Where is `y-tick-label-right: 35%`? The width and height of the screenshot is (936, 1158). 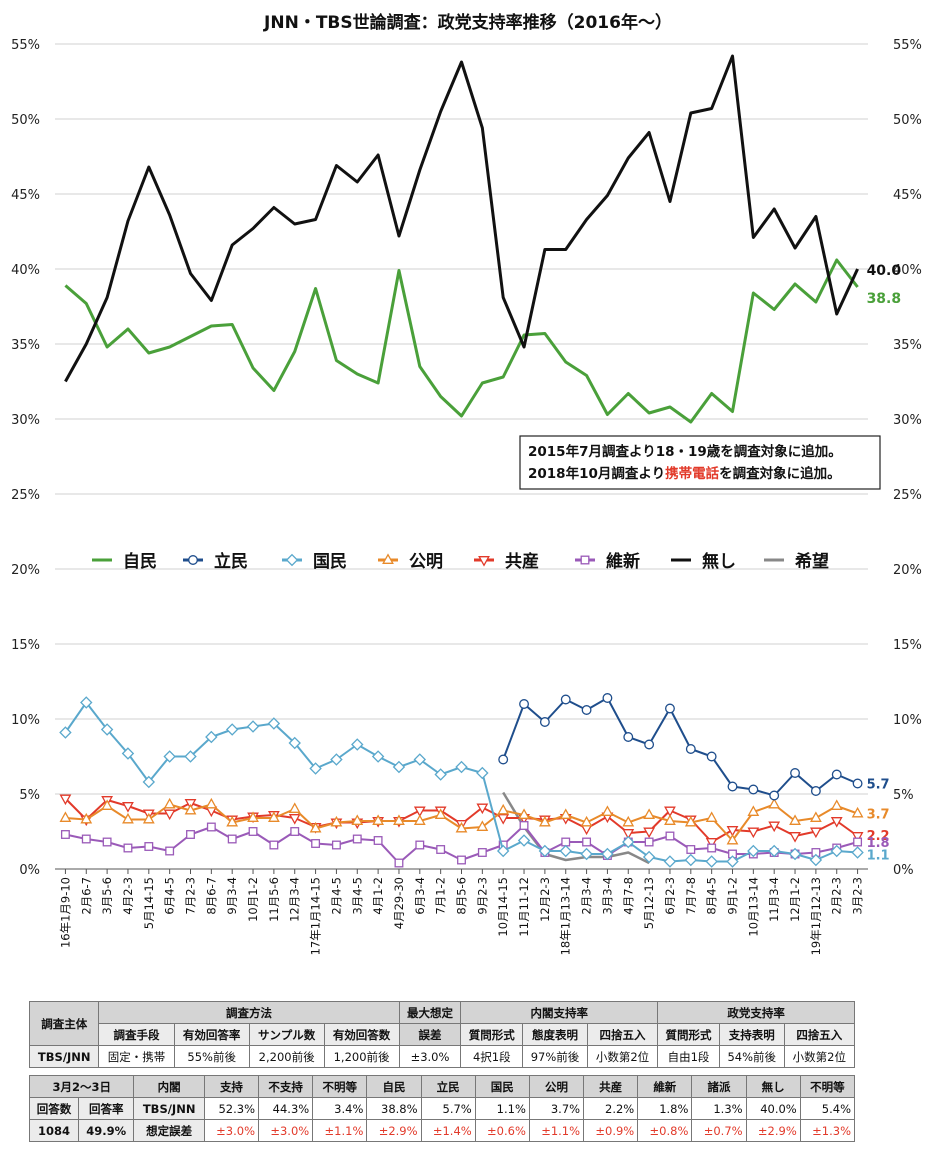
y-tick-label-right: 35% is located at coordinates (907, 345).